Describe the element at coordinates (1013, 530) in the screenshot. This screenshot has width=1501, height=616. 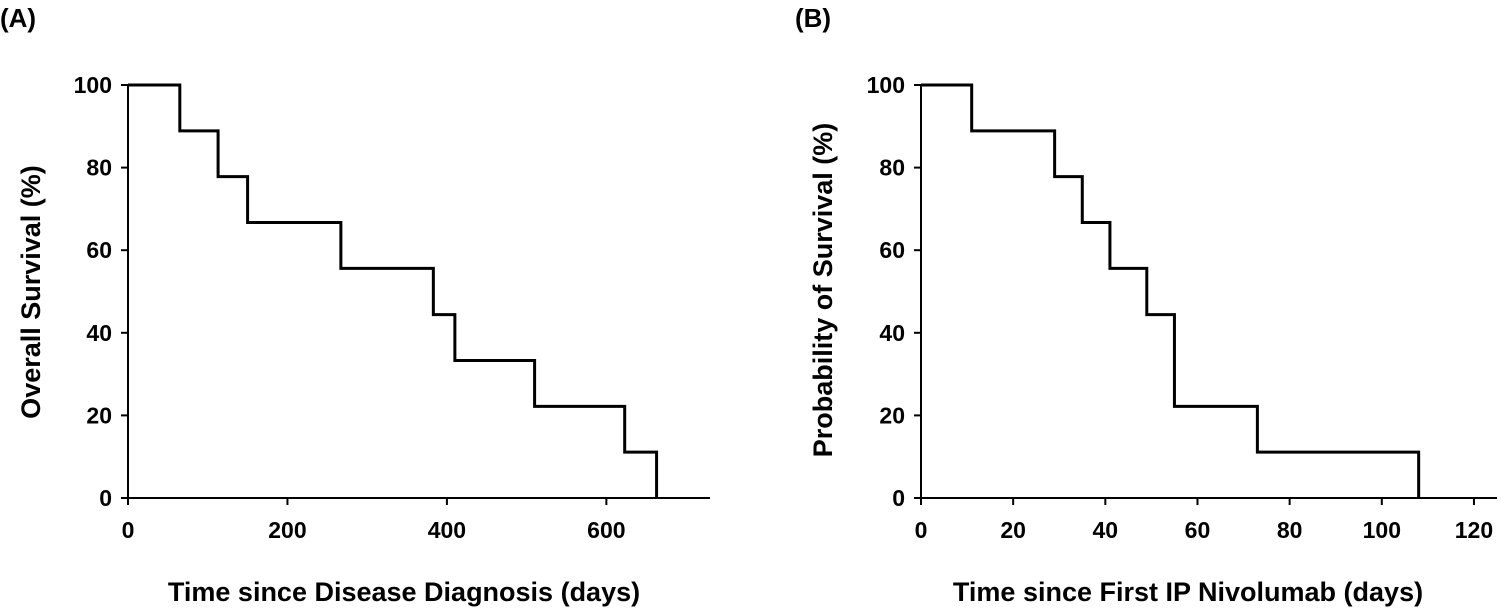
I see `panel-b-x-tick-label: 20` at that location.